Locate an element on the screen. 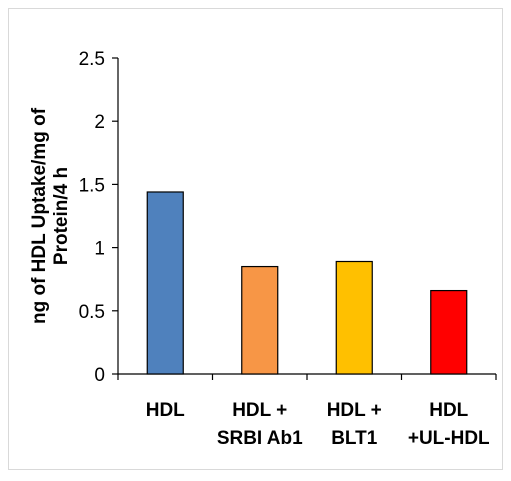  x-tick-label: HDL is located at coordinates (165, 410).